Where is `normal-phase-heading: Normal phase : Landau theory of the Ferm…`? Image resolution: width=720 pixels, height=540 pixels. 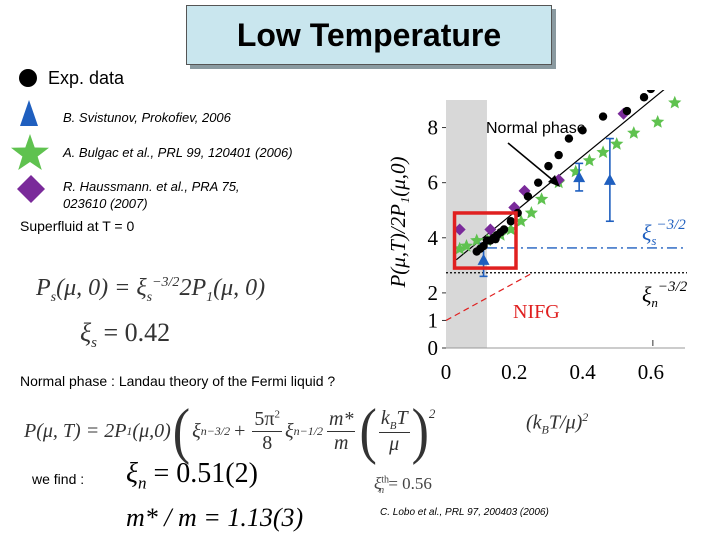
normal-phase-heading: Normal phase : Landau theory of the Ferm… is located at coordinates (178, 381).